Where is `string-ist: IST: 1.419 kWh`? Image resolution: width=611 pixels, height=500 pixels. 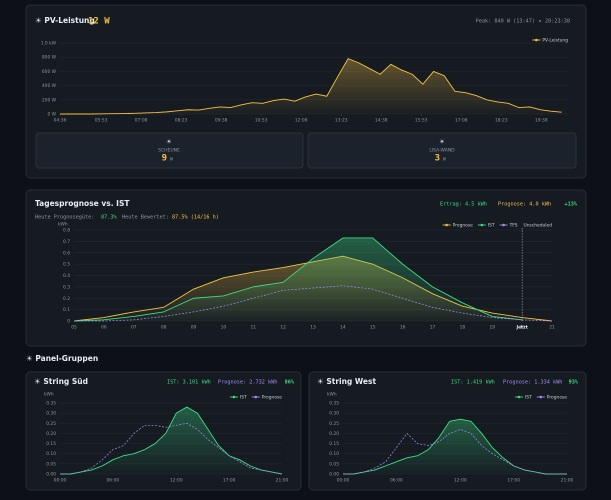 string-ist: IST: 1.419 kWh is located at coordinates (473, 383).